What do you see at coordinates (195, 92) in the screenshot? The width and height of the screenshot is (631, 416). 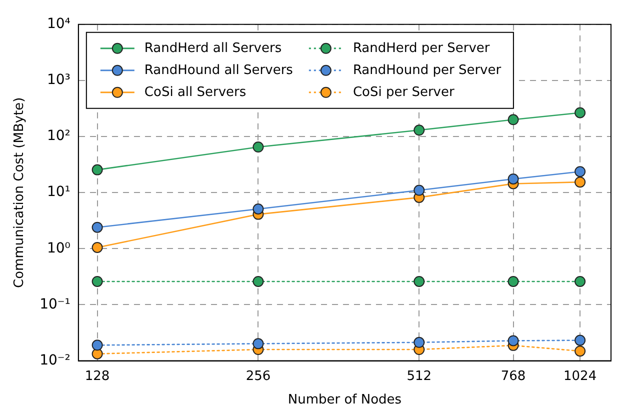 I see `legend-label: CoSi all Servers` at bounding box center [195, 92].